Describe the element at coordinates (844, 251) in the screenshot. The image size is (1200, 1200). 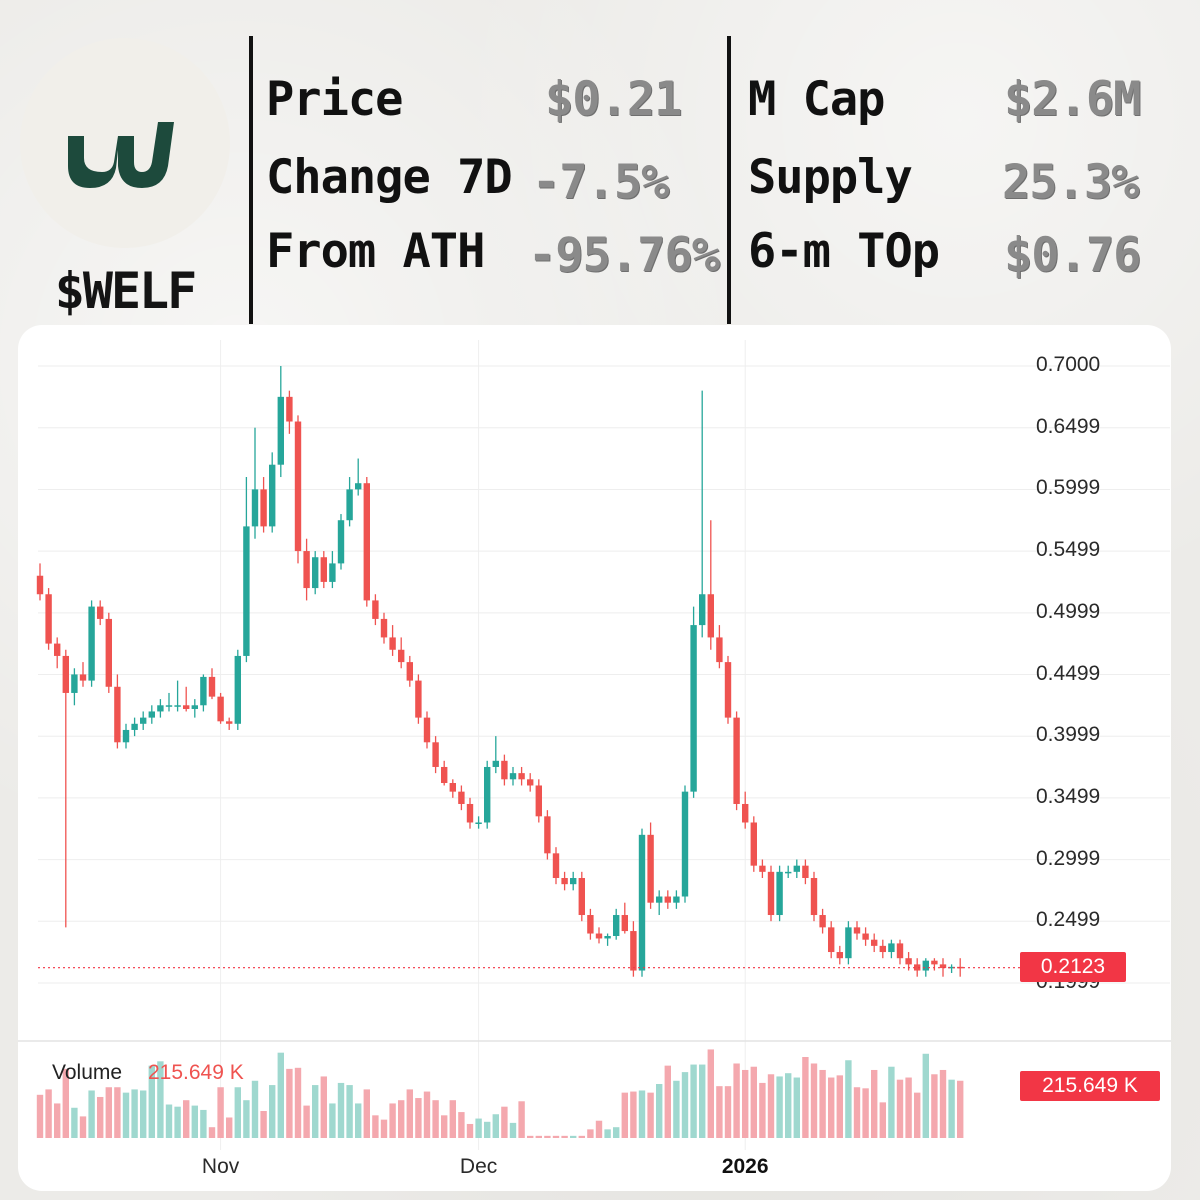
I see `six-month-top-label: 6-m TOp` at that location.